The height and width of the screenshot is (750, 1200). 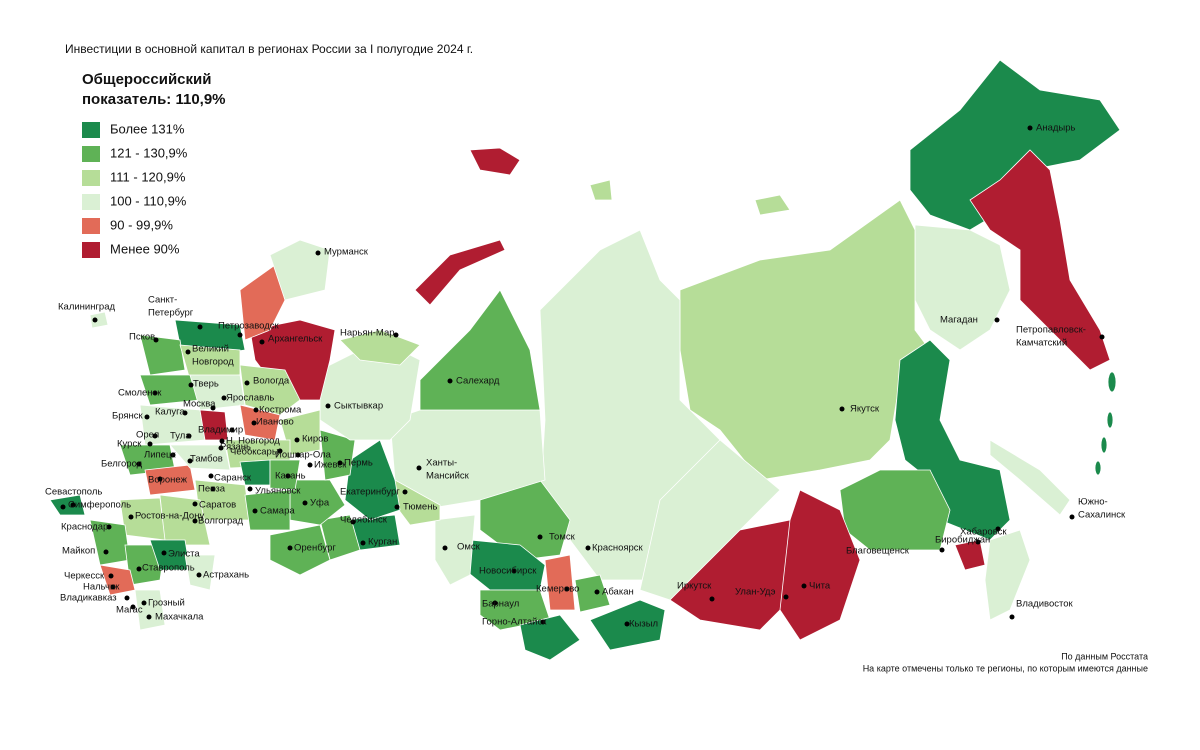 What do you see at coordinates (250, 398) in the screenshot?
I see `city-label: Ярославль` at bounding box center [250, 398].